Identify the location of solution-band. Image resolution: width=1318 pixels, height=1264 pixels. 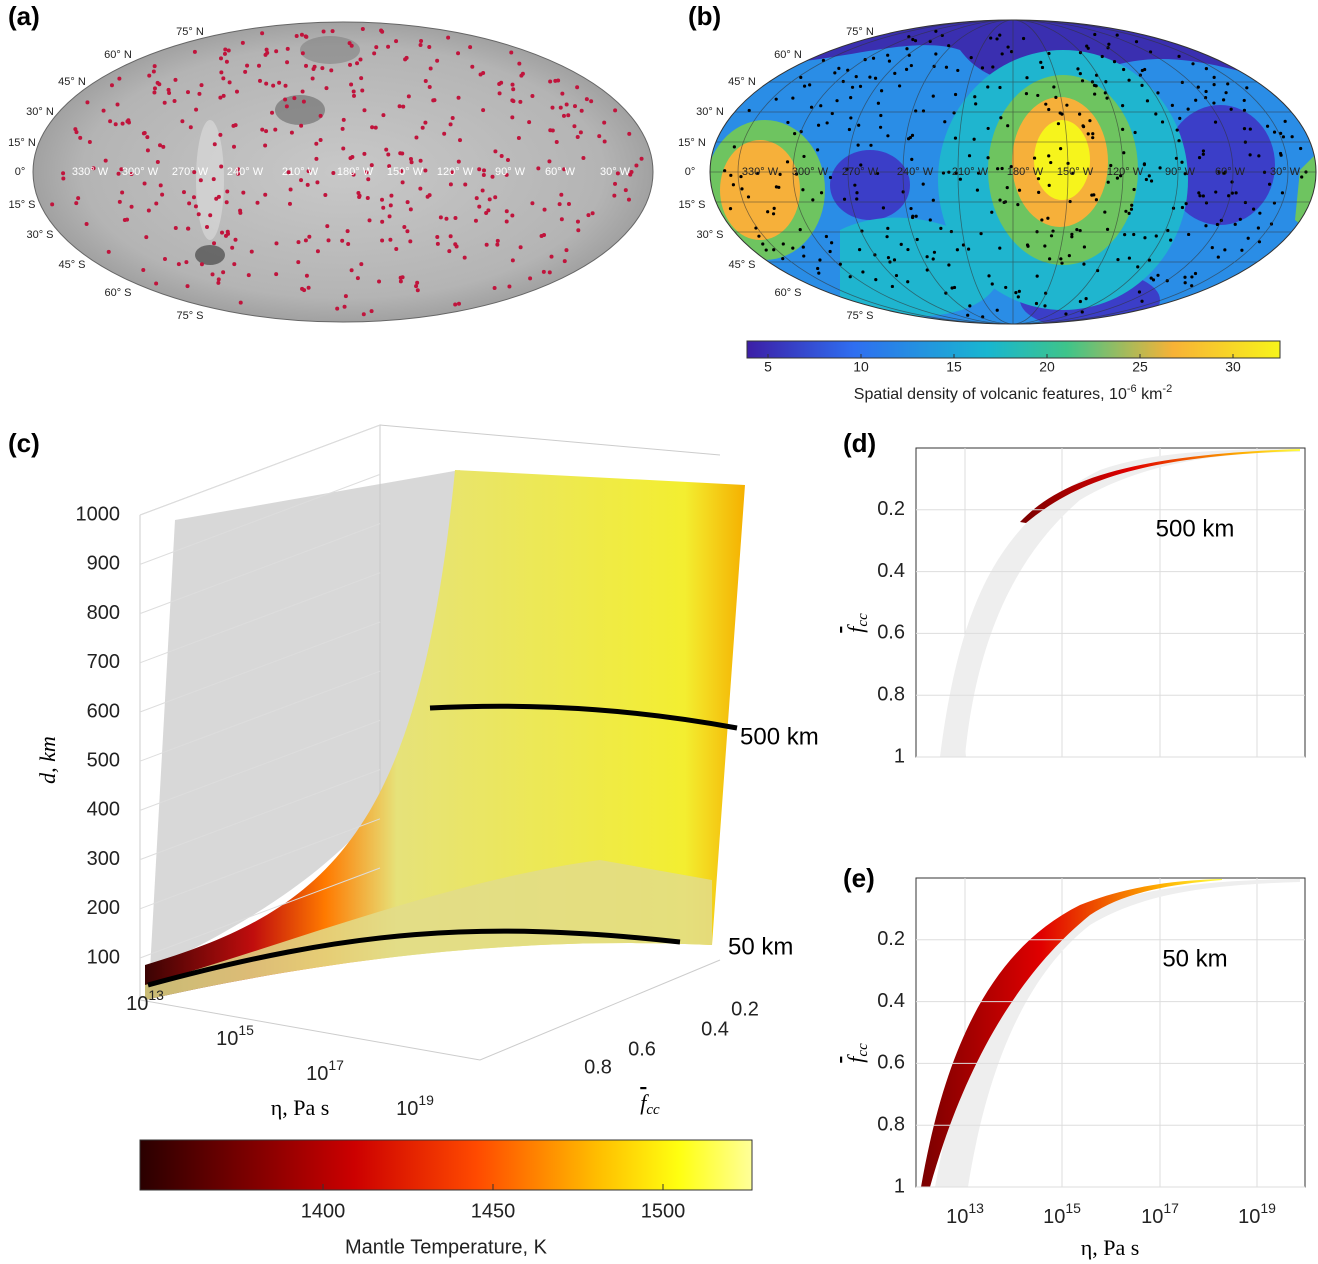
(1071, 1033).